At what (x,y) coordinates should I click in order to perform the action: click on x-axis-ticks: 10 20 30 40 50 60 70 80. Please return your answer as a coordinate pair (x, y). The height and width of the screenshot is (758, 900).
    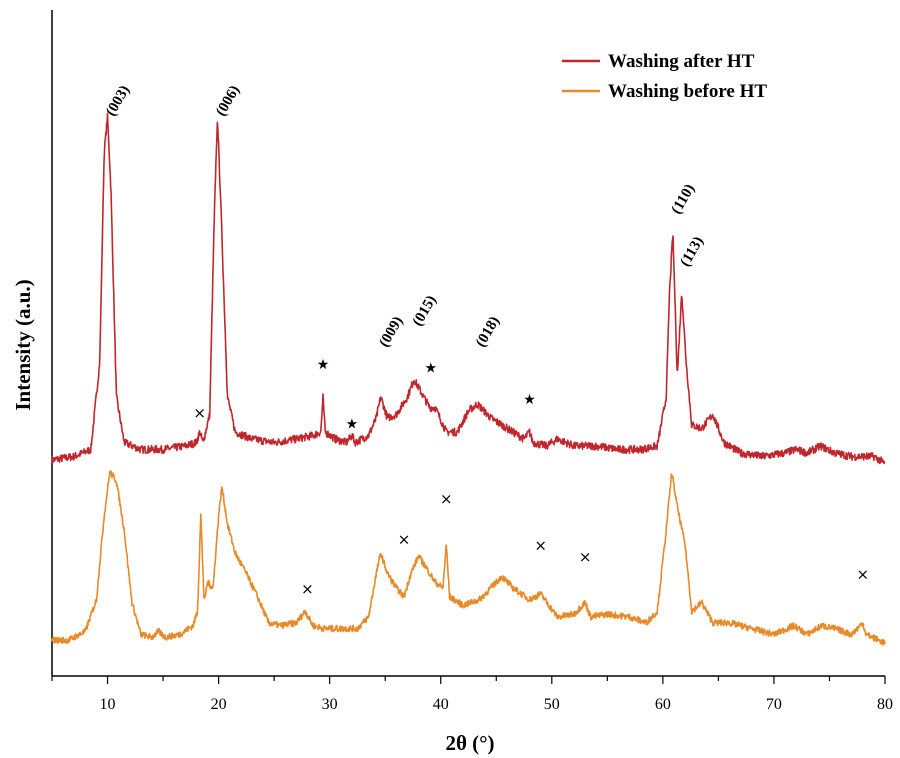
    Looking at the image, I should click on (472, 694).